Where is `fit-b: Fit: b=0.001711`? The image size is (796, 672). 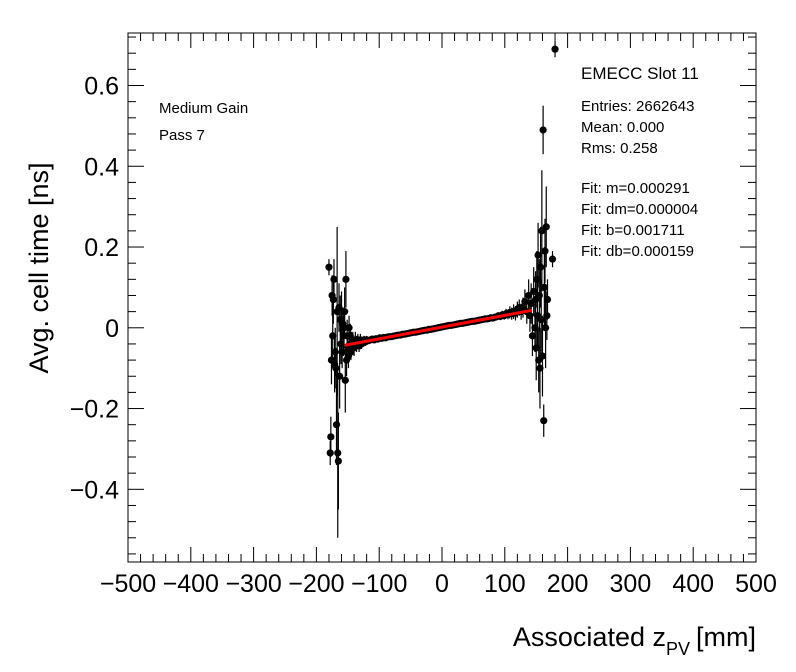
fit-b: Fit: b=0.001711 is located at coordinates (633, 230).